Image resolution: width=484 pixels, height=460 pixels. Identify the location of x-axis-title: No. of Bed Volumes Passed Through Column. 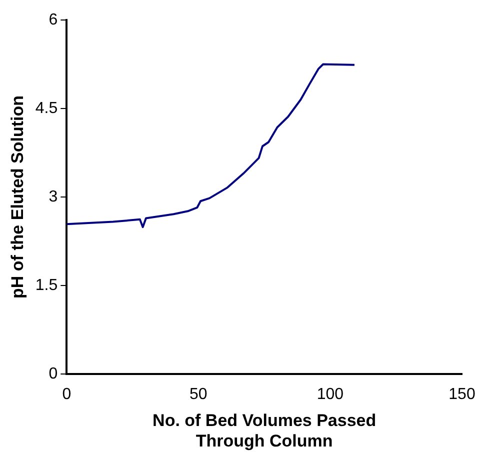
(264, 430).